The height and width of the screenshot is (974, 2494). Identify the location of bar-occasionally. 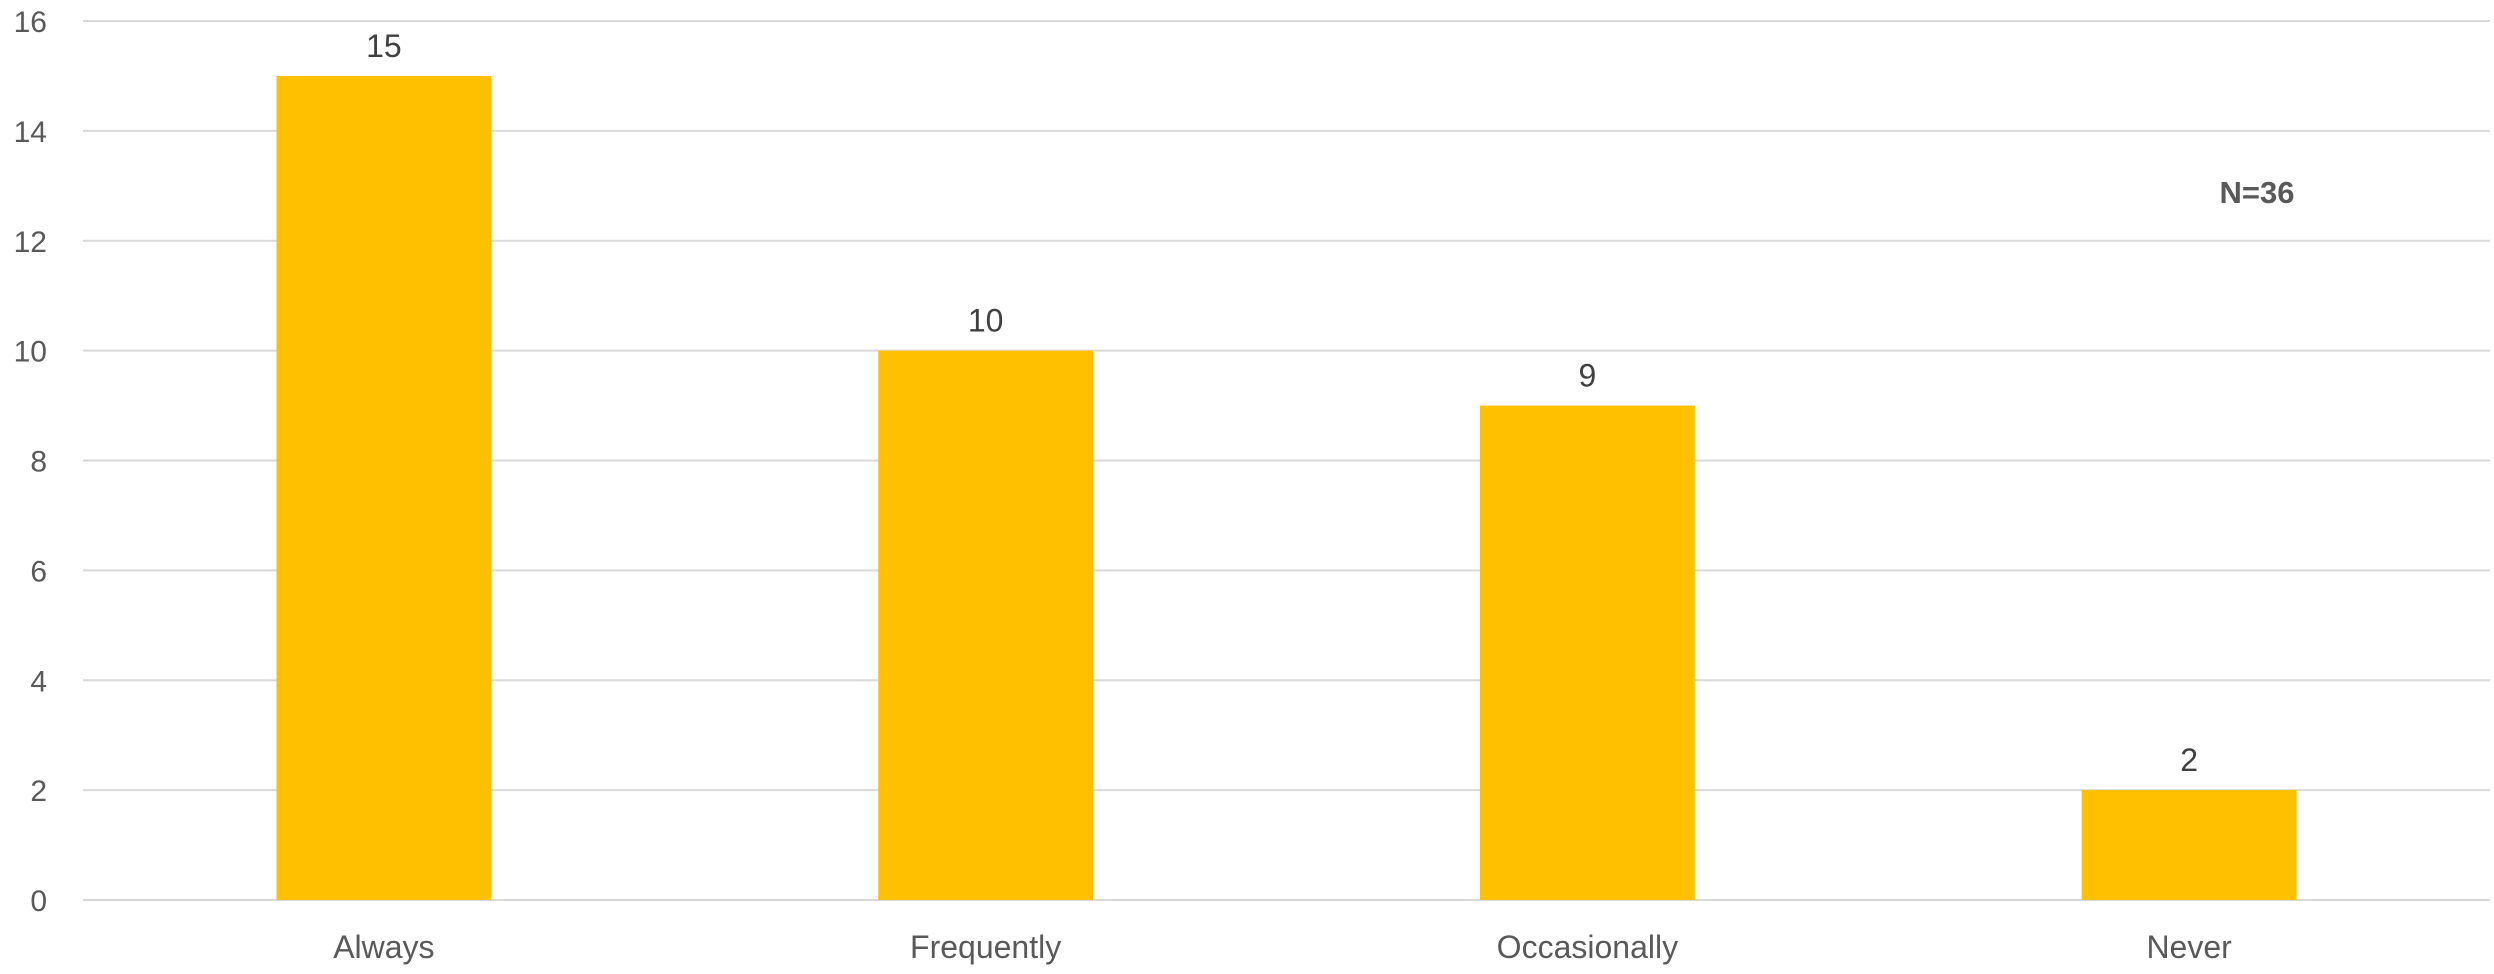
(1587, 652).